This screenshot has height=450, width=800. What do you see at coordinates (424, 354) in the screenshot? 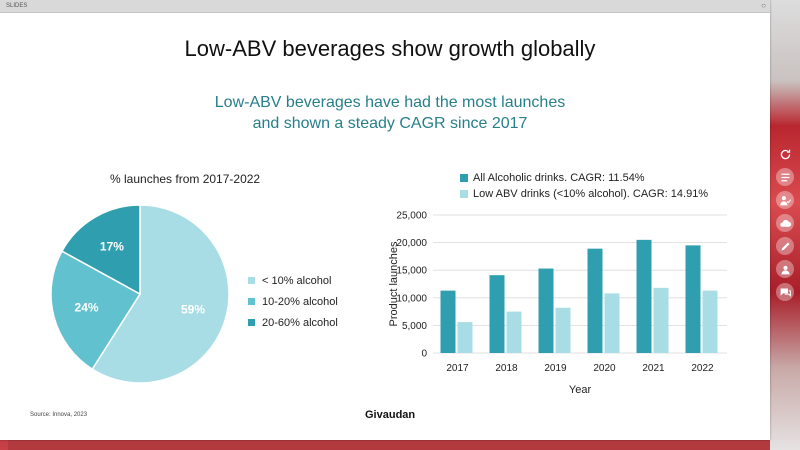
I see `y-tick-label: 0` at bounding box center [424, 354].